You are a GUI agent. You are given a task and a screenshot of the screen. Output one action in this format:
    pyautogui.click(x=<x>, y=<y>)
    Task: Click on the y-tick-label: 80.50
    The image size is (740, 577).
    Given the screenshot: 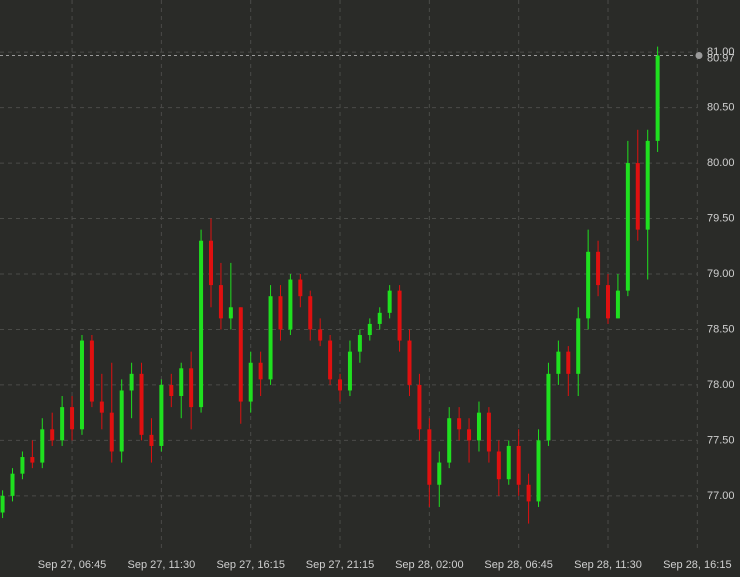 What is the action you would take?
    pyautogui.click(x=721, y=108)
    